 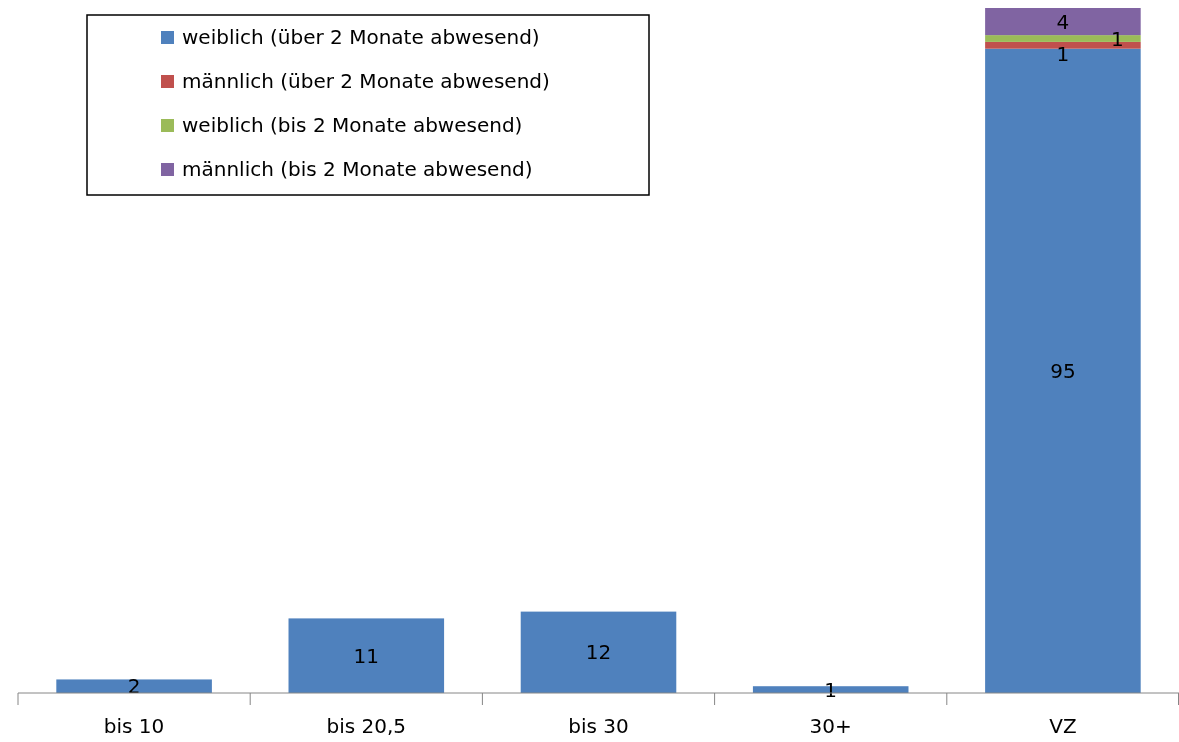 What do you see at coordinates (357, 169) in the screenshot?
I see `legend-label: männlich (bis 2 Monate abwesend)` at bounding box center [357, 169].